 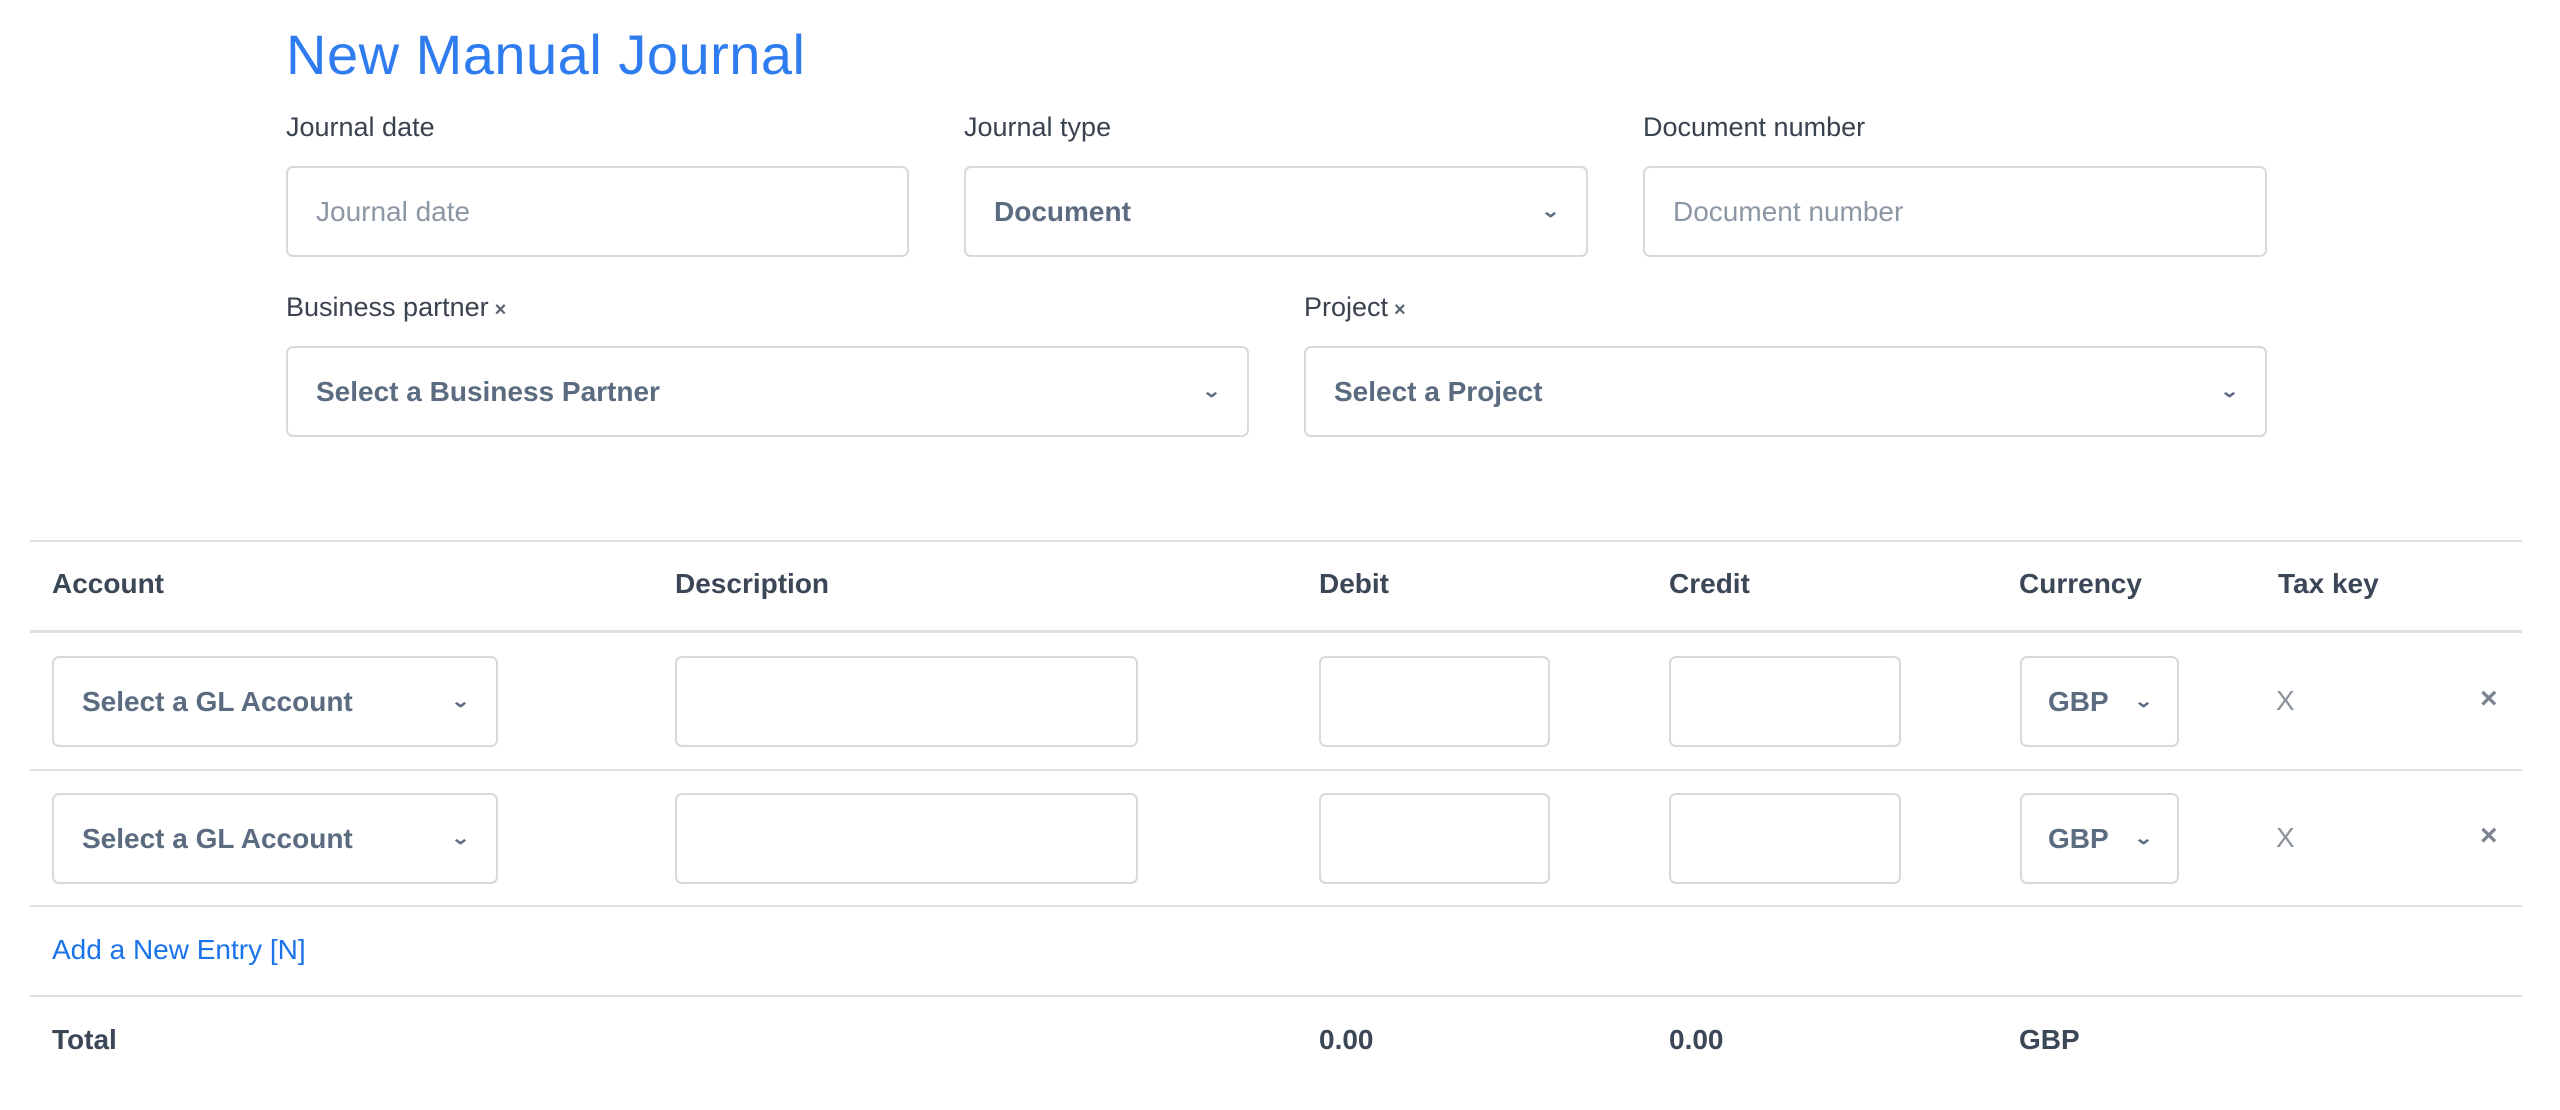 I want to click on business-partner-label-text: Business partner, so click(x=387, y=307).